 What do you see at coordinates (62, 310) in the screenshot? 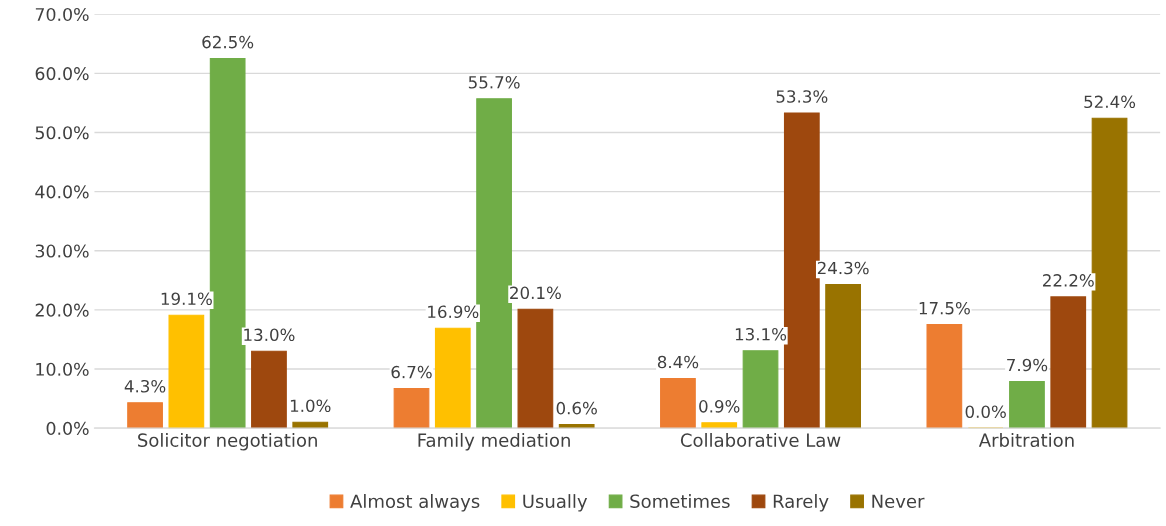
I see `y-tick-label: 20.0%` at bounding box center [62, 310].